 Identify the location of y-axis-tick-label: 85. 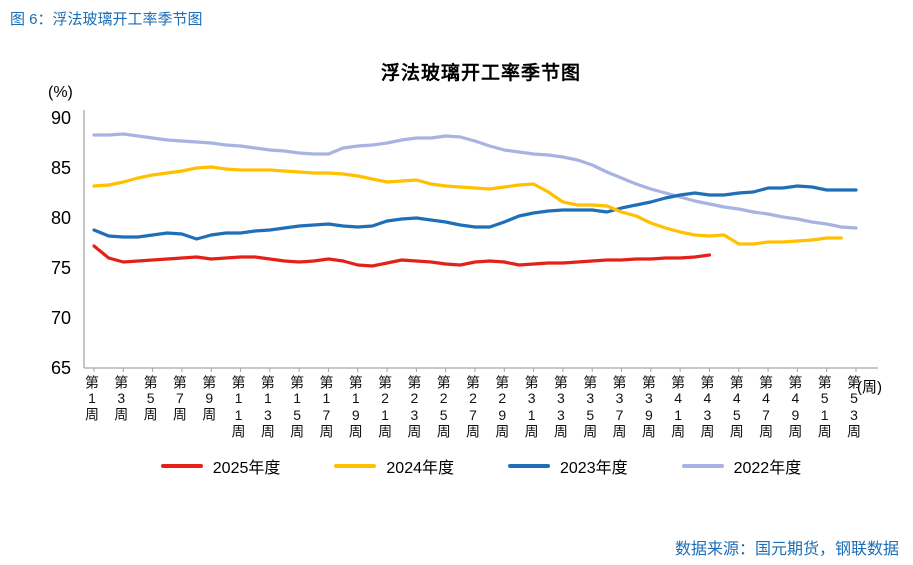
(61, 168).